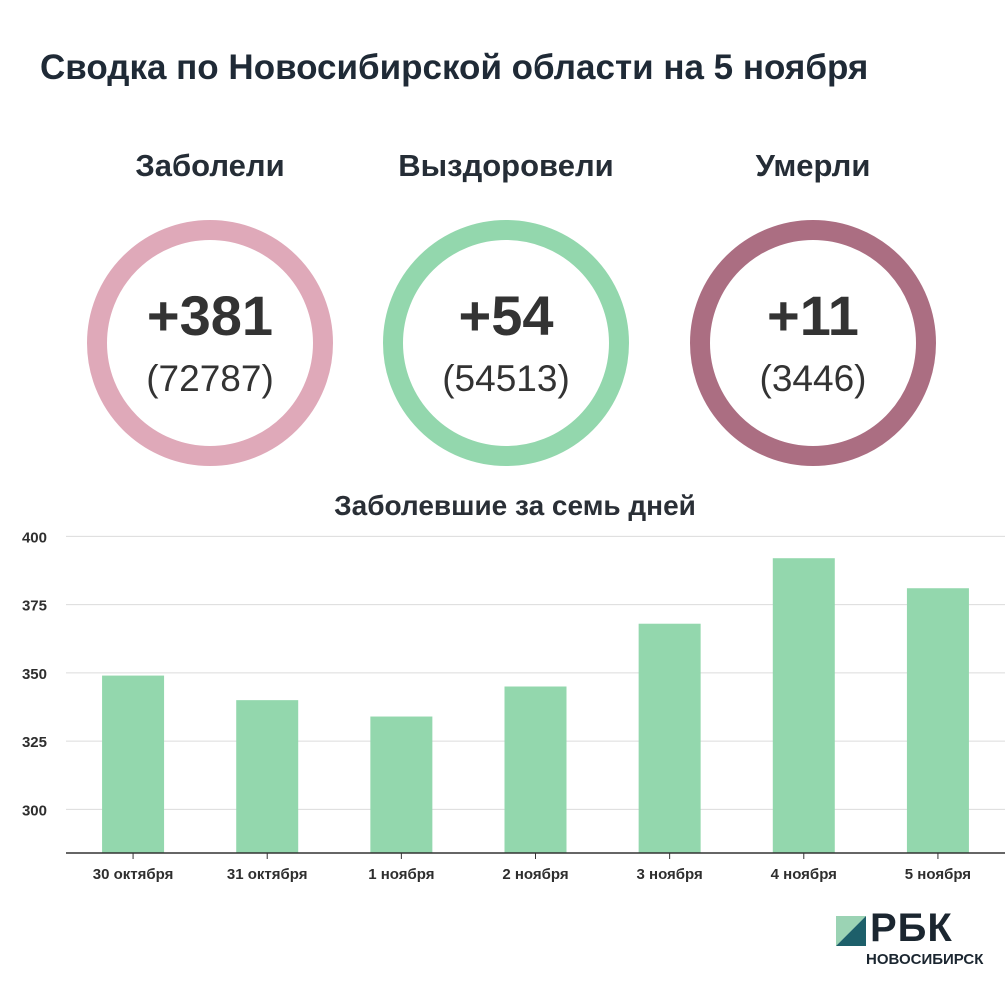  What do you see at coordinates (133, 874) in the screenshot?
I see `x-tick-label: 30 октября` at bounding box center [133, 874].